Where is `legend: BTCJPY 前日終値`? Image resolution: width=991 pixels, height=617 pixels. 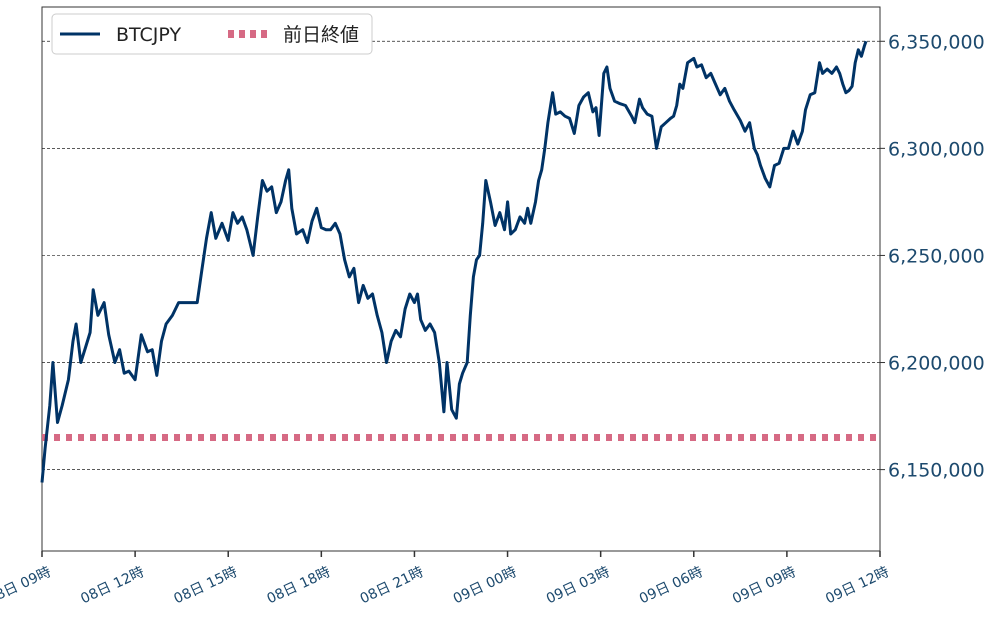 legend: BTCJPY 前日終値 is located at coordinates (212, 34).